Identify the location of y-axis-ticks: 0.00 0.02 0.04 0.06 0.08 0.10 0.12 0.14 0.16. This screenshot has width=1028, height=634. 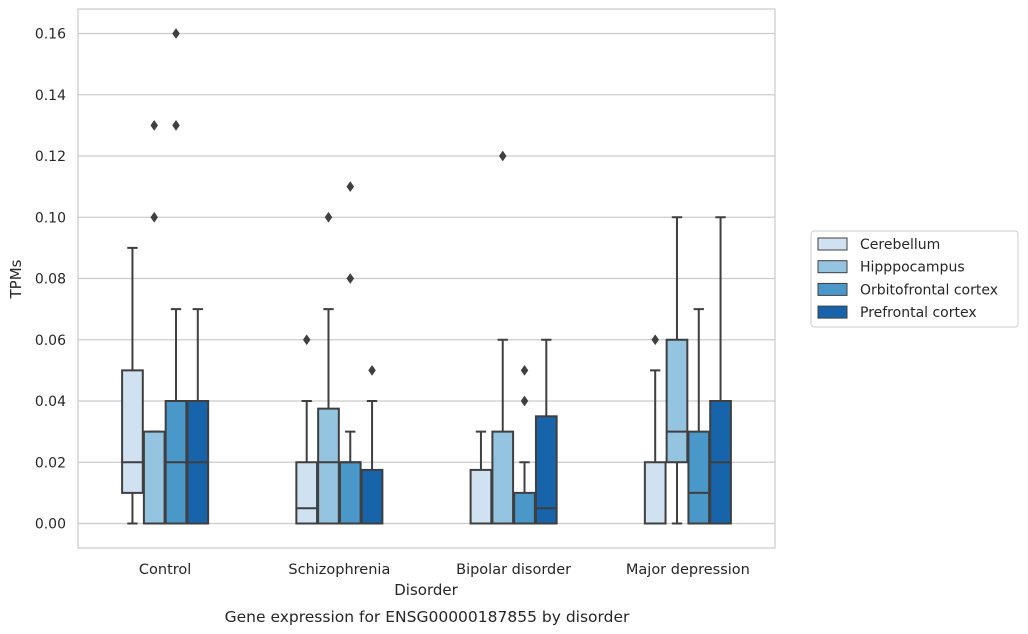
(50, 280).